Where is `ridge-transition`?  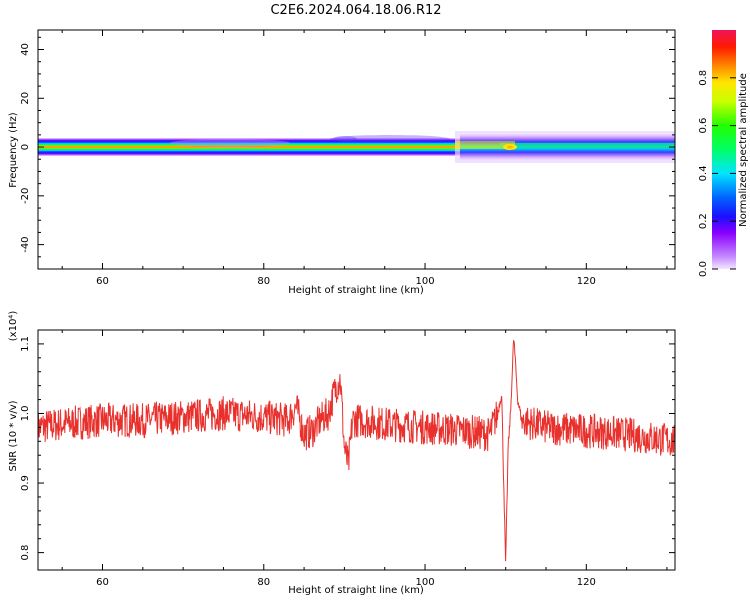 ridge-transition is located at coordinates (485, 145).